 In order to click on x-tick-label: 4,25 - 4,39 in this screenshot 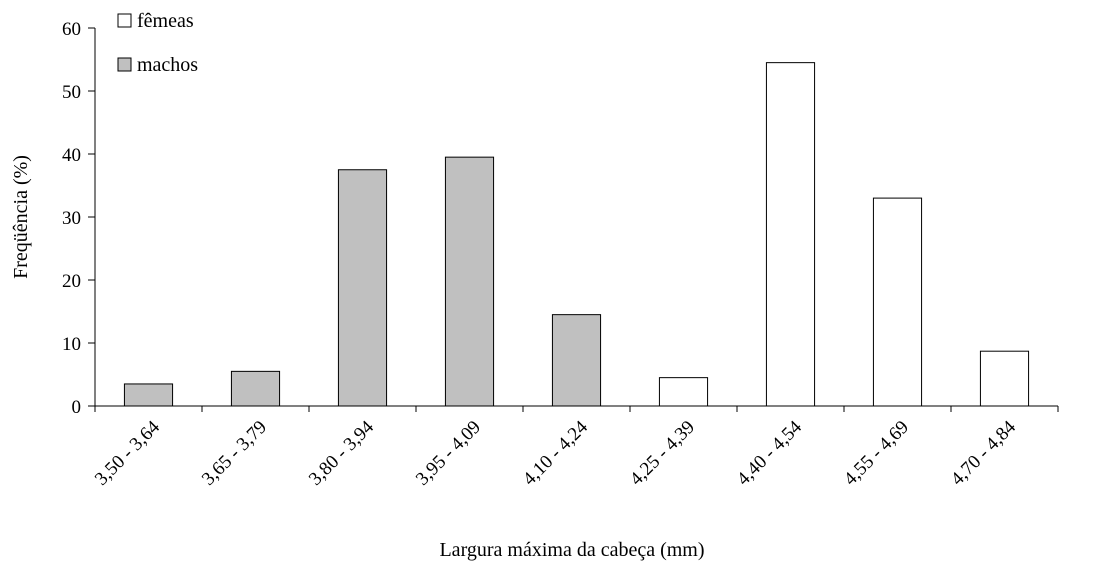, I will do `click(662, 453)`.